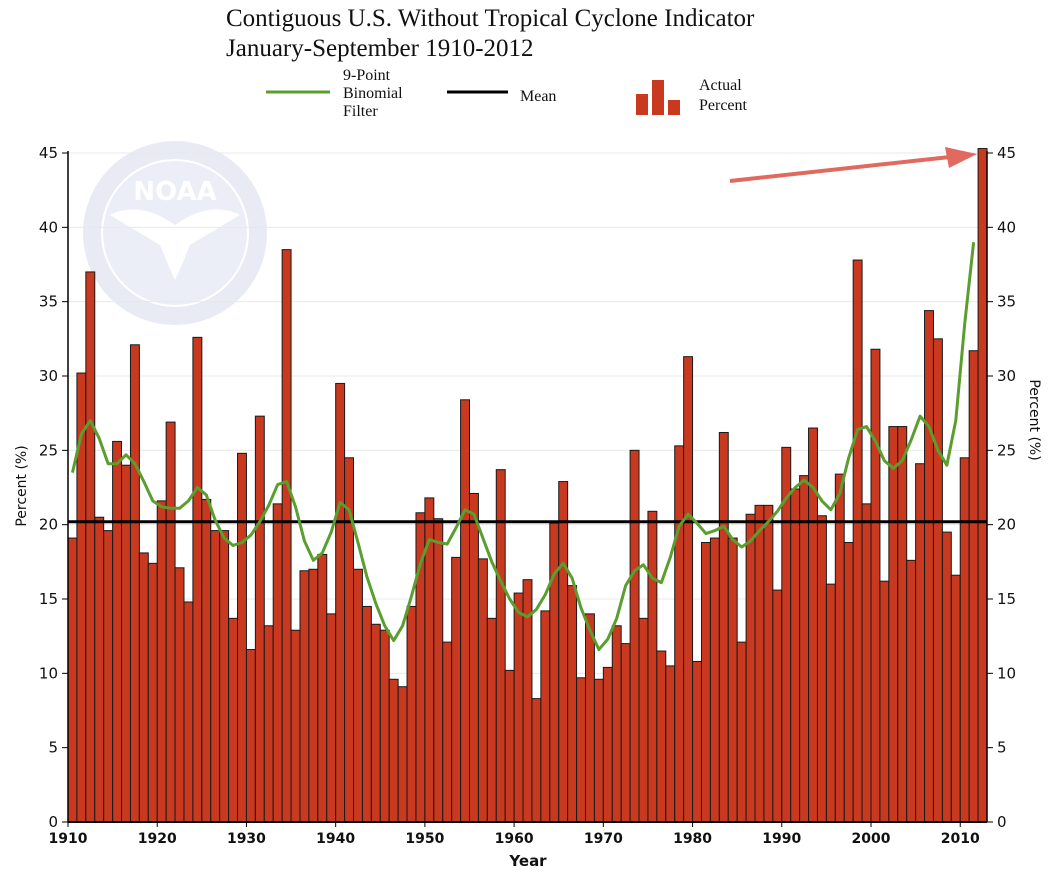  I want to click on x-tick-label: 2000, so click(871, 839).